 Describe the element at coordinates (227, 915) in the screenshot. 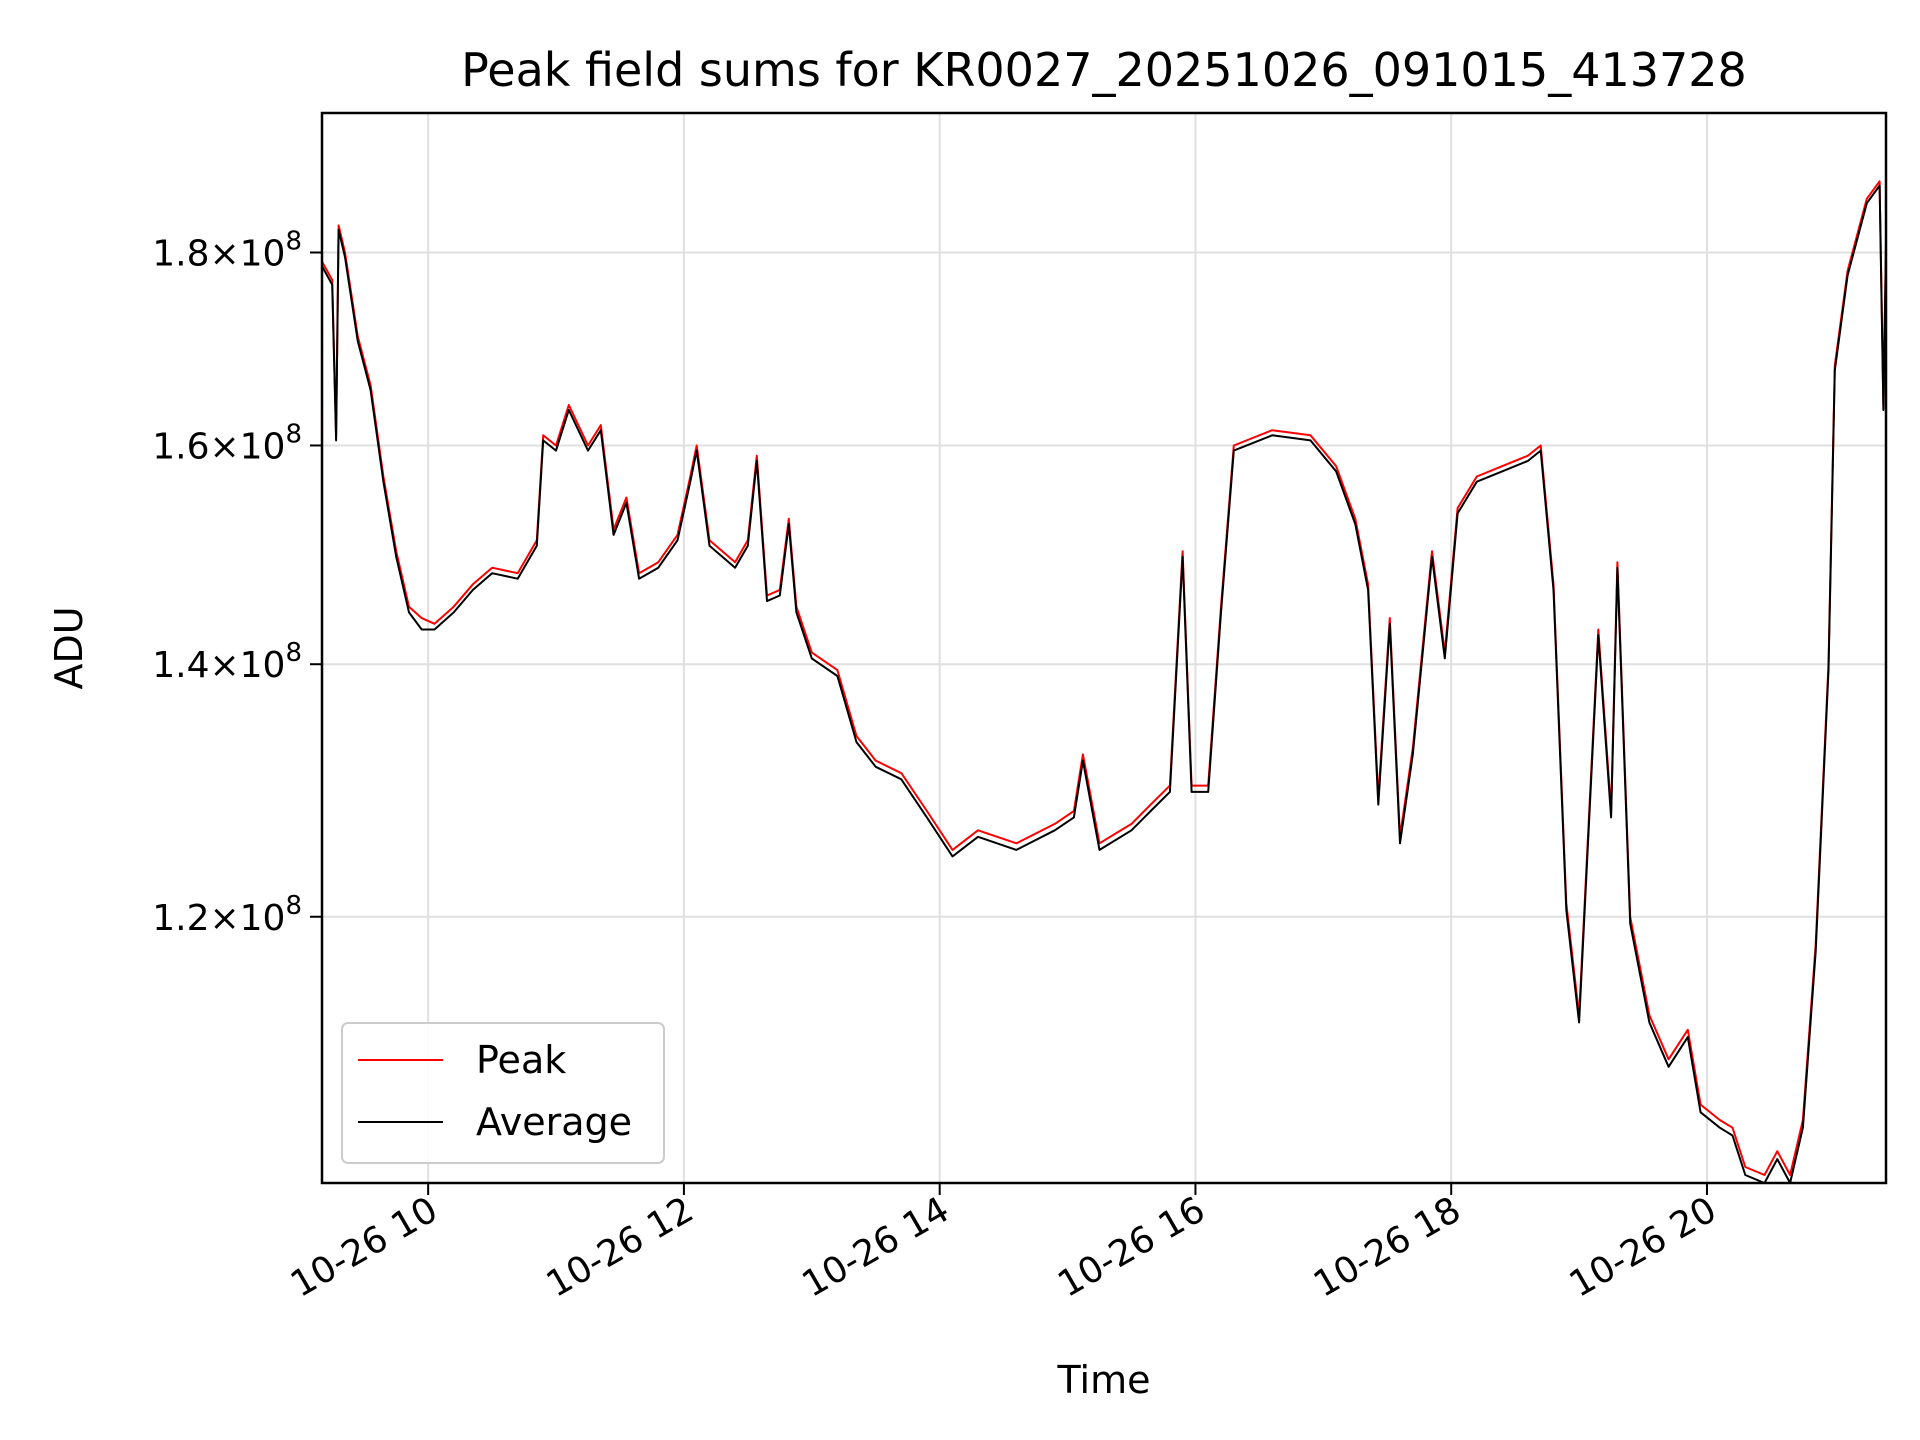

I see `y-tick-label: 1.2×108` at that location.